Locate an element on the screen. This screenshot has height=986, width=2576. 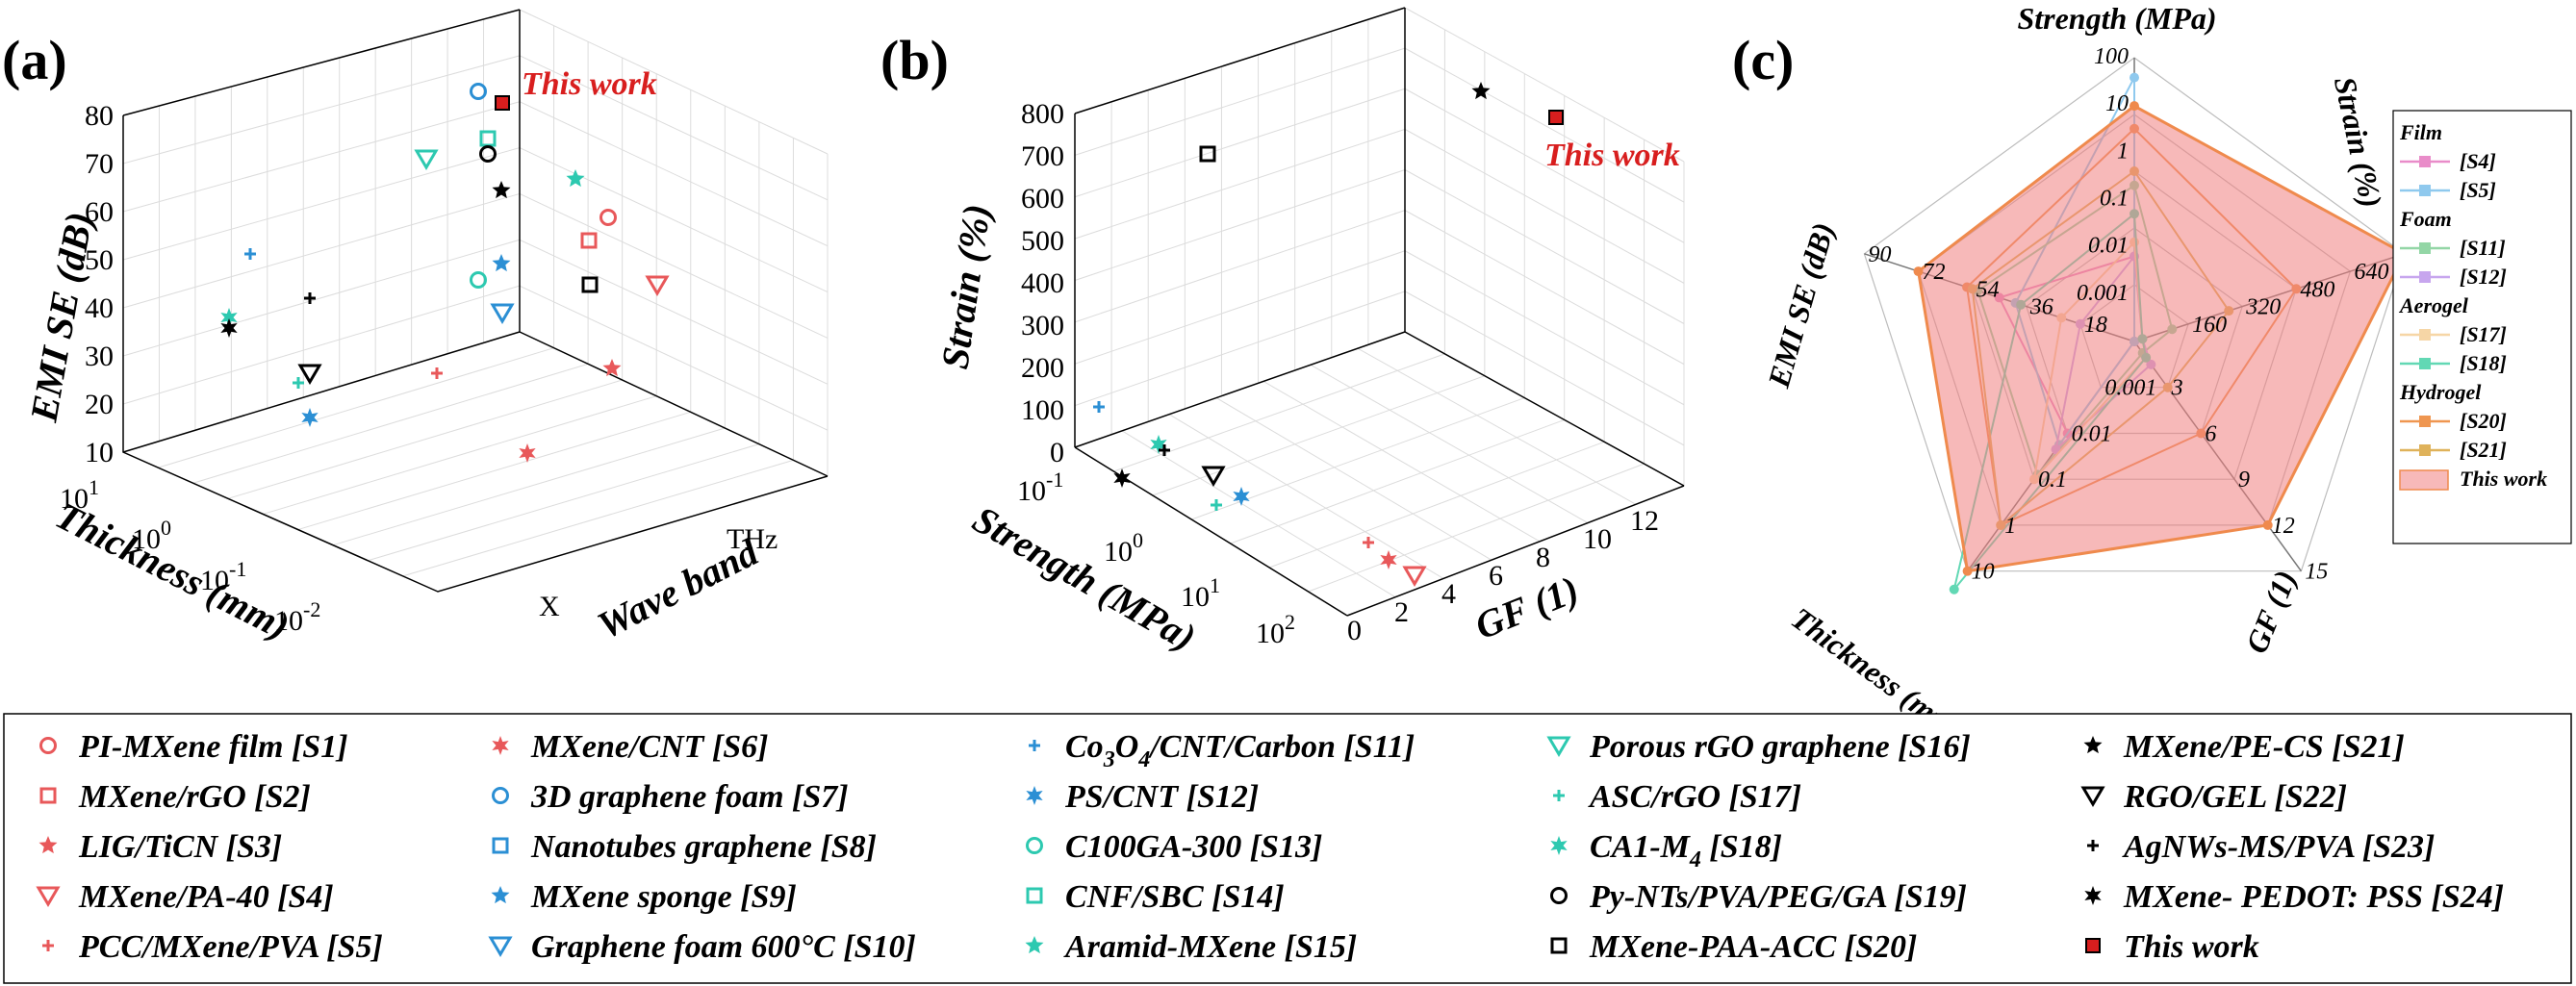
radar-legend-group: Film is located at coordinates (2420, 132).